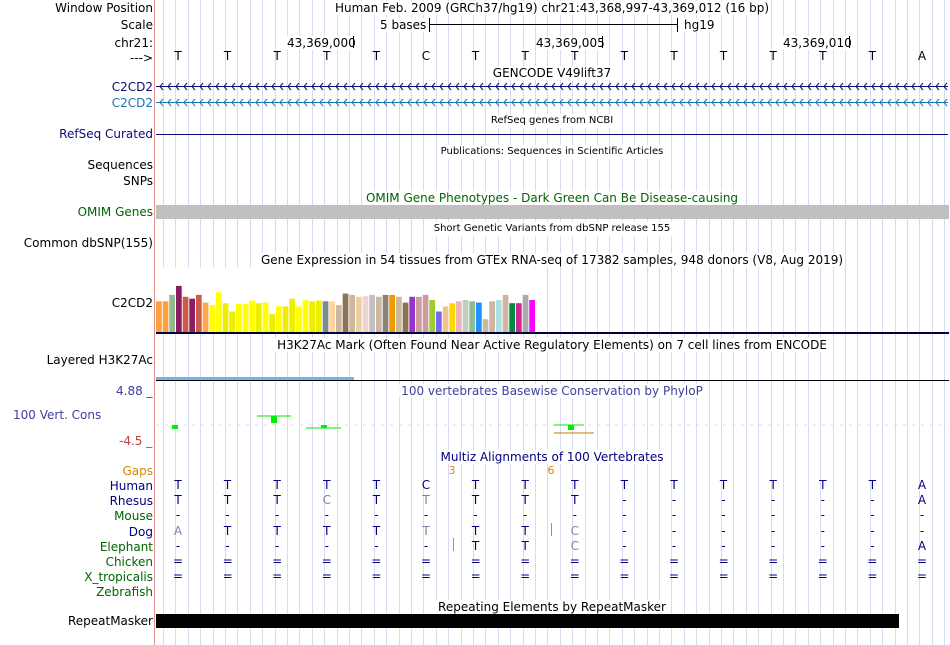 The height and width of the screenshot is (645, 950). I want to click on chrom-label: chr21:, so click(133, 43).